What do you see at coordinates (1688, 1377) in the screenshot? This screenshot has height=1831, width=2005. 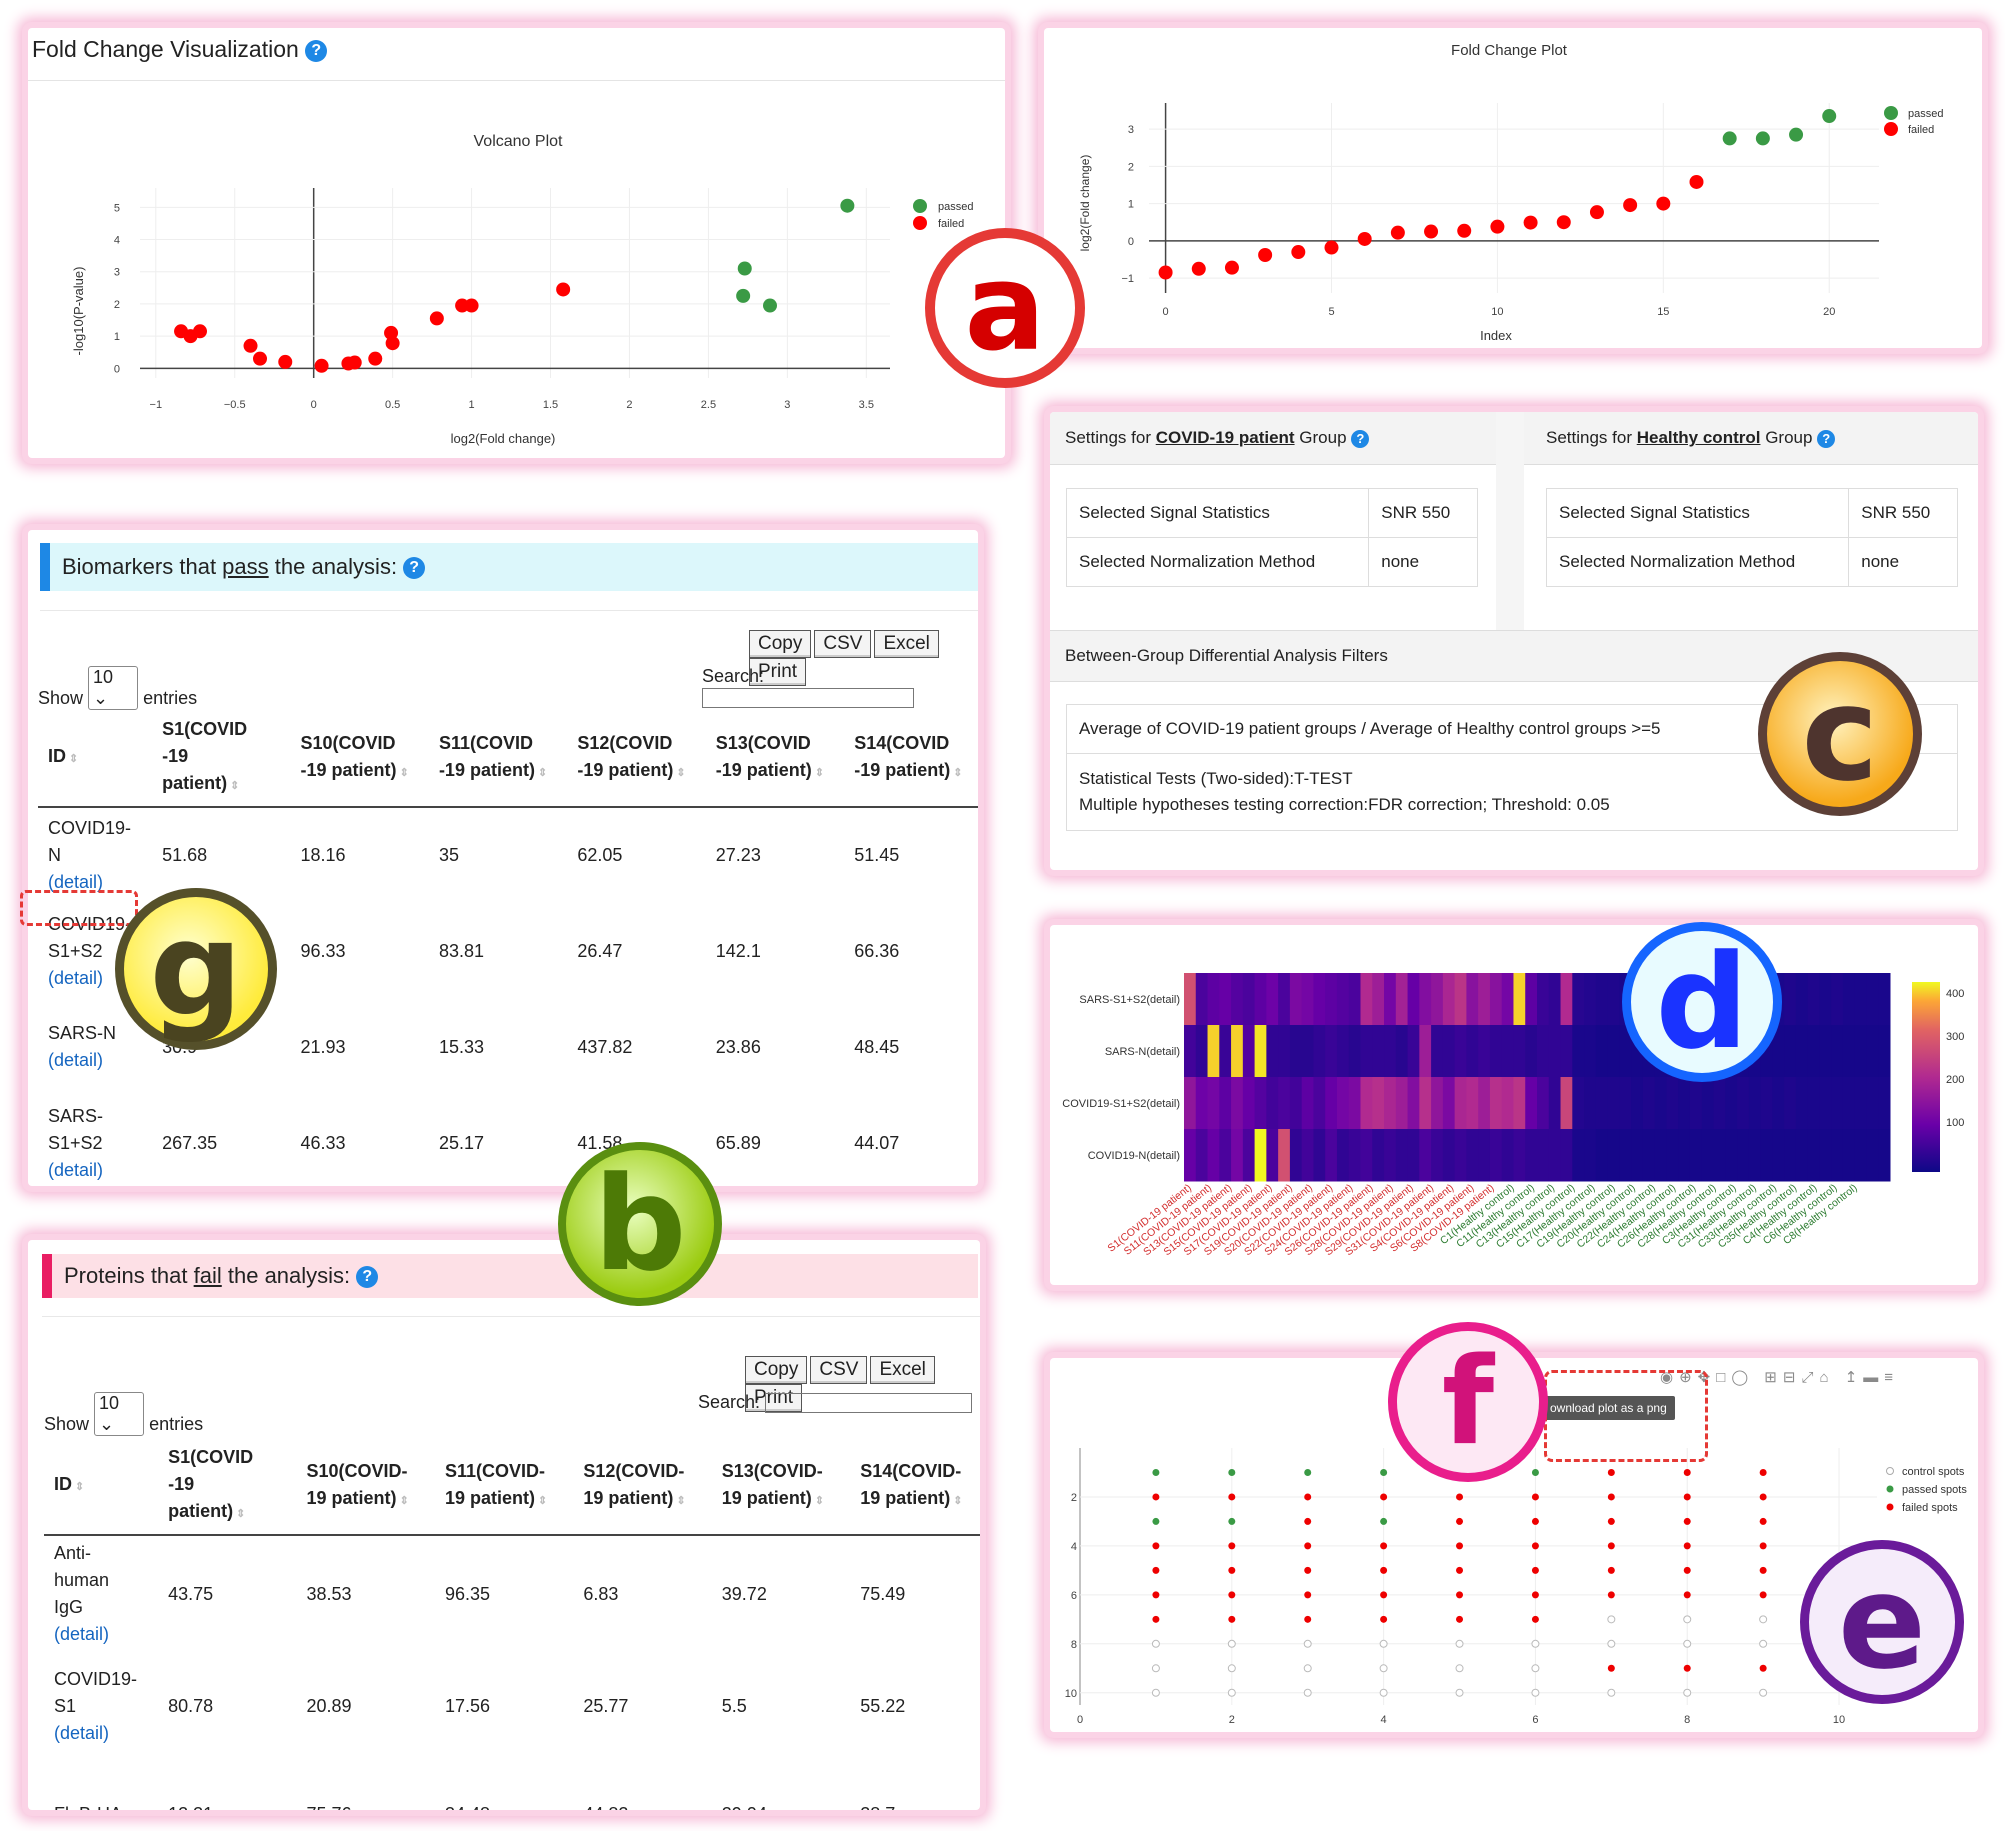 I see `zoom-icon: ⊕` at bounding box center [1688, 1377].